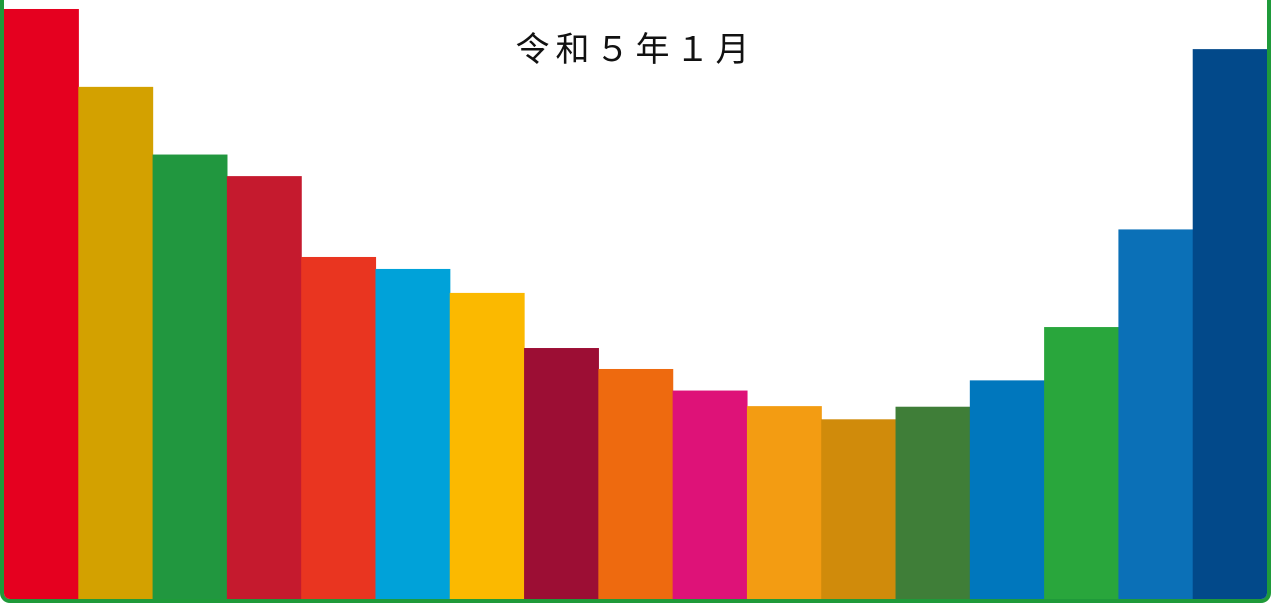  I want to click on date-title: 令和５年１月, so click(635, 50).